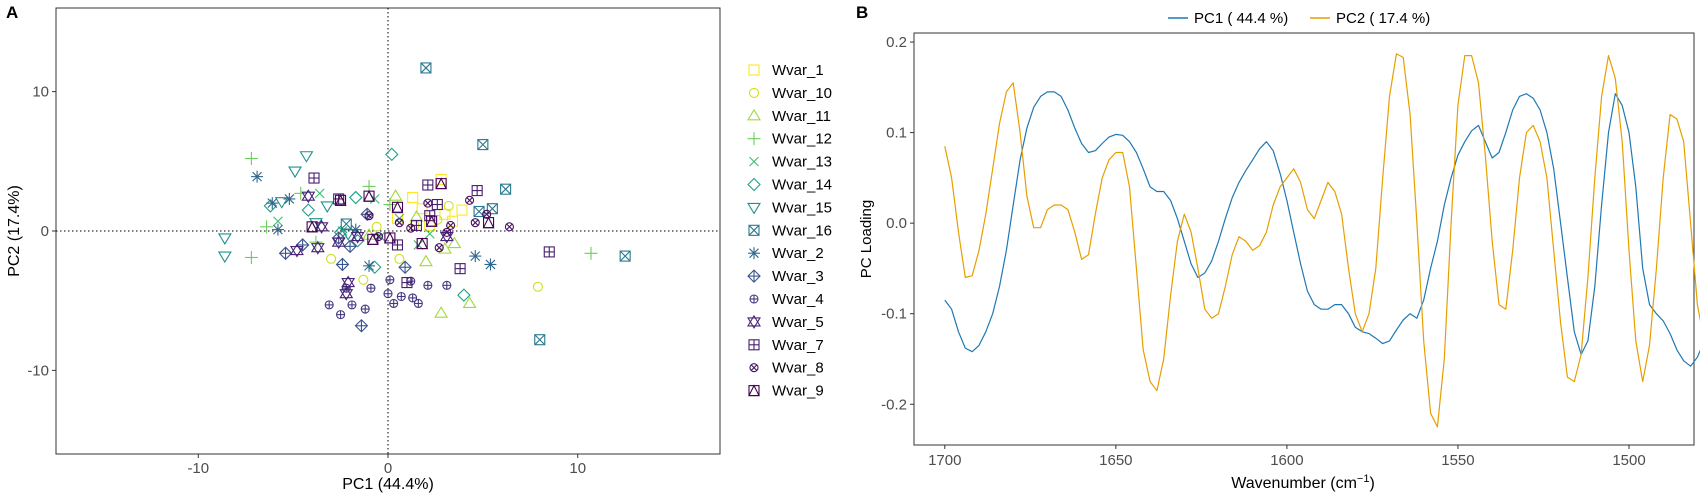  I want to click on x-tick-label: 10, so click(577, 468).